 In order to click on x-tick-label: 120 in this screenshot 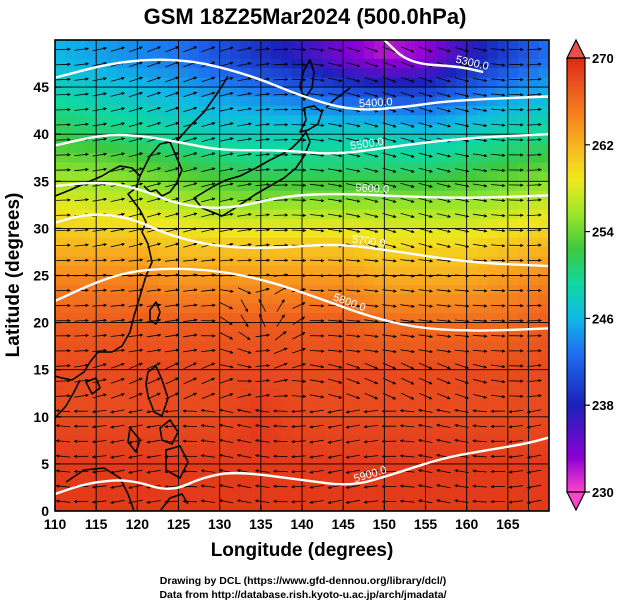, I will do `click(138, 524)`.